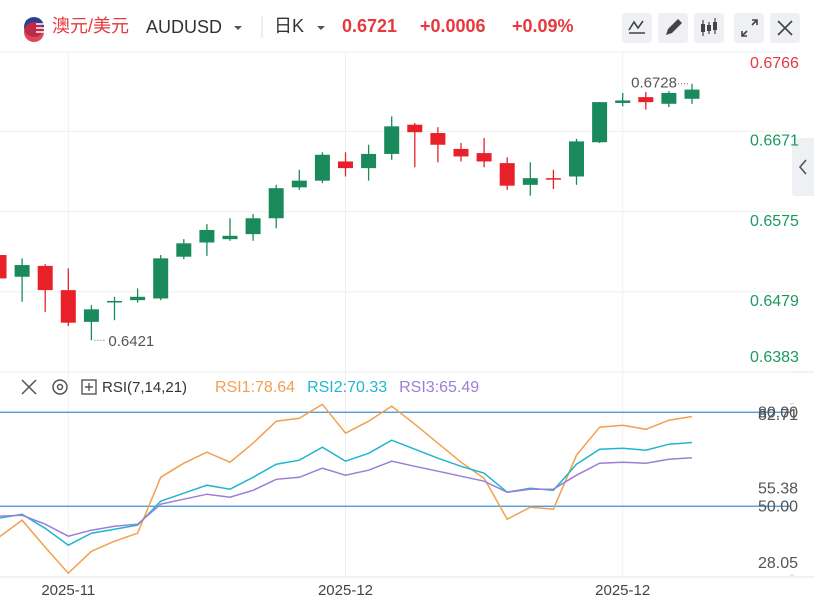 Image resolution: width=814 pixels, height=613 pixels. What do you see at coordinates (89, 387) in the screenshot?
I see `expand-button` at bounding box center [89, 387].